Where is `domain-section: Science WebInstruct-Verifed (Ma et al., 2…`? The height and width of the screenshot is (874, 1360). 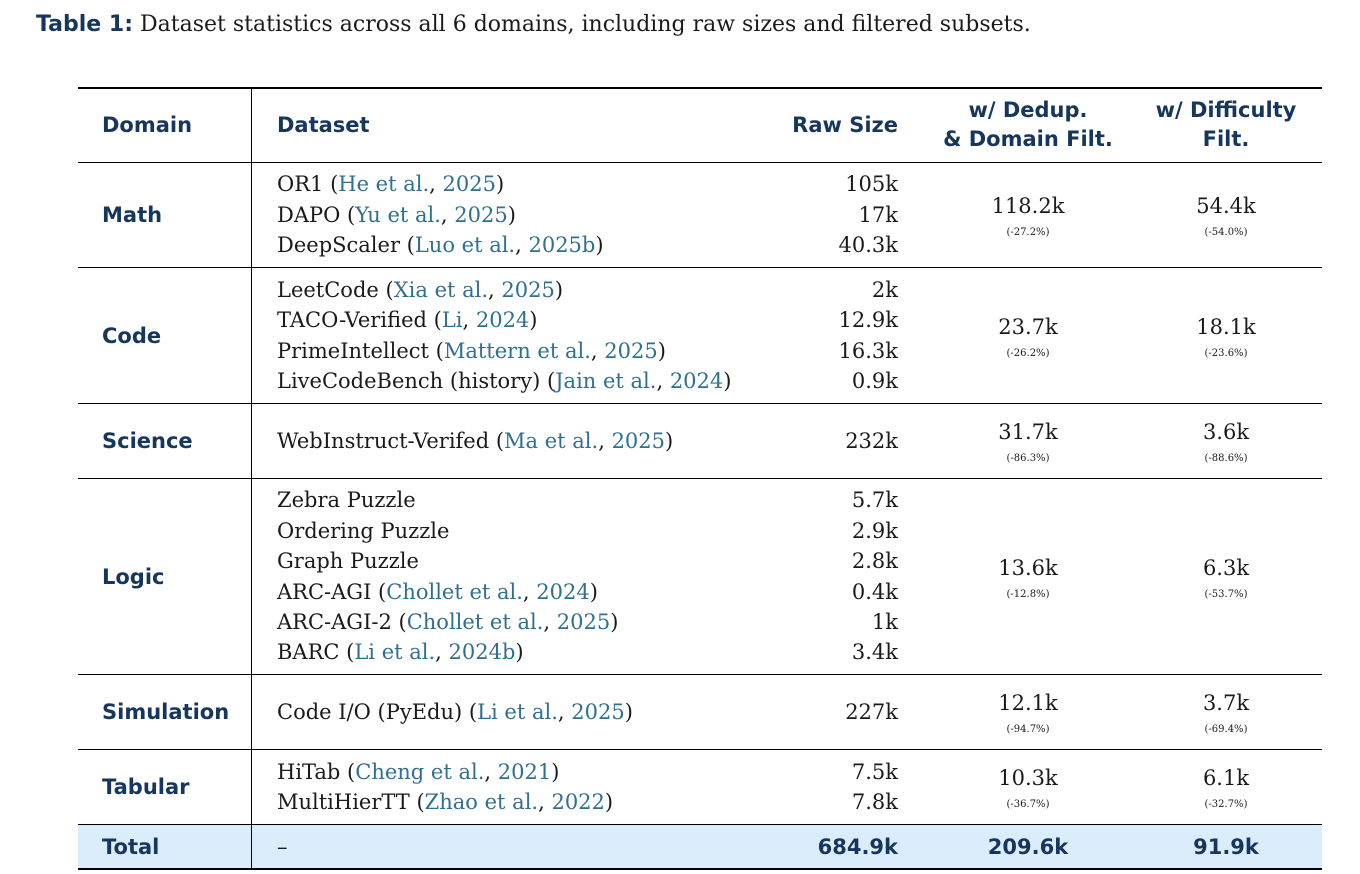 domain-section: Science WebInstruct-Verifed (Ma et al., 2… is located at coordinates (700, 441).